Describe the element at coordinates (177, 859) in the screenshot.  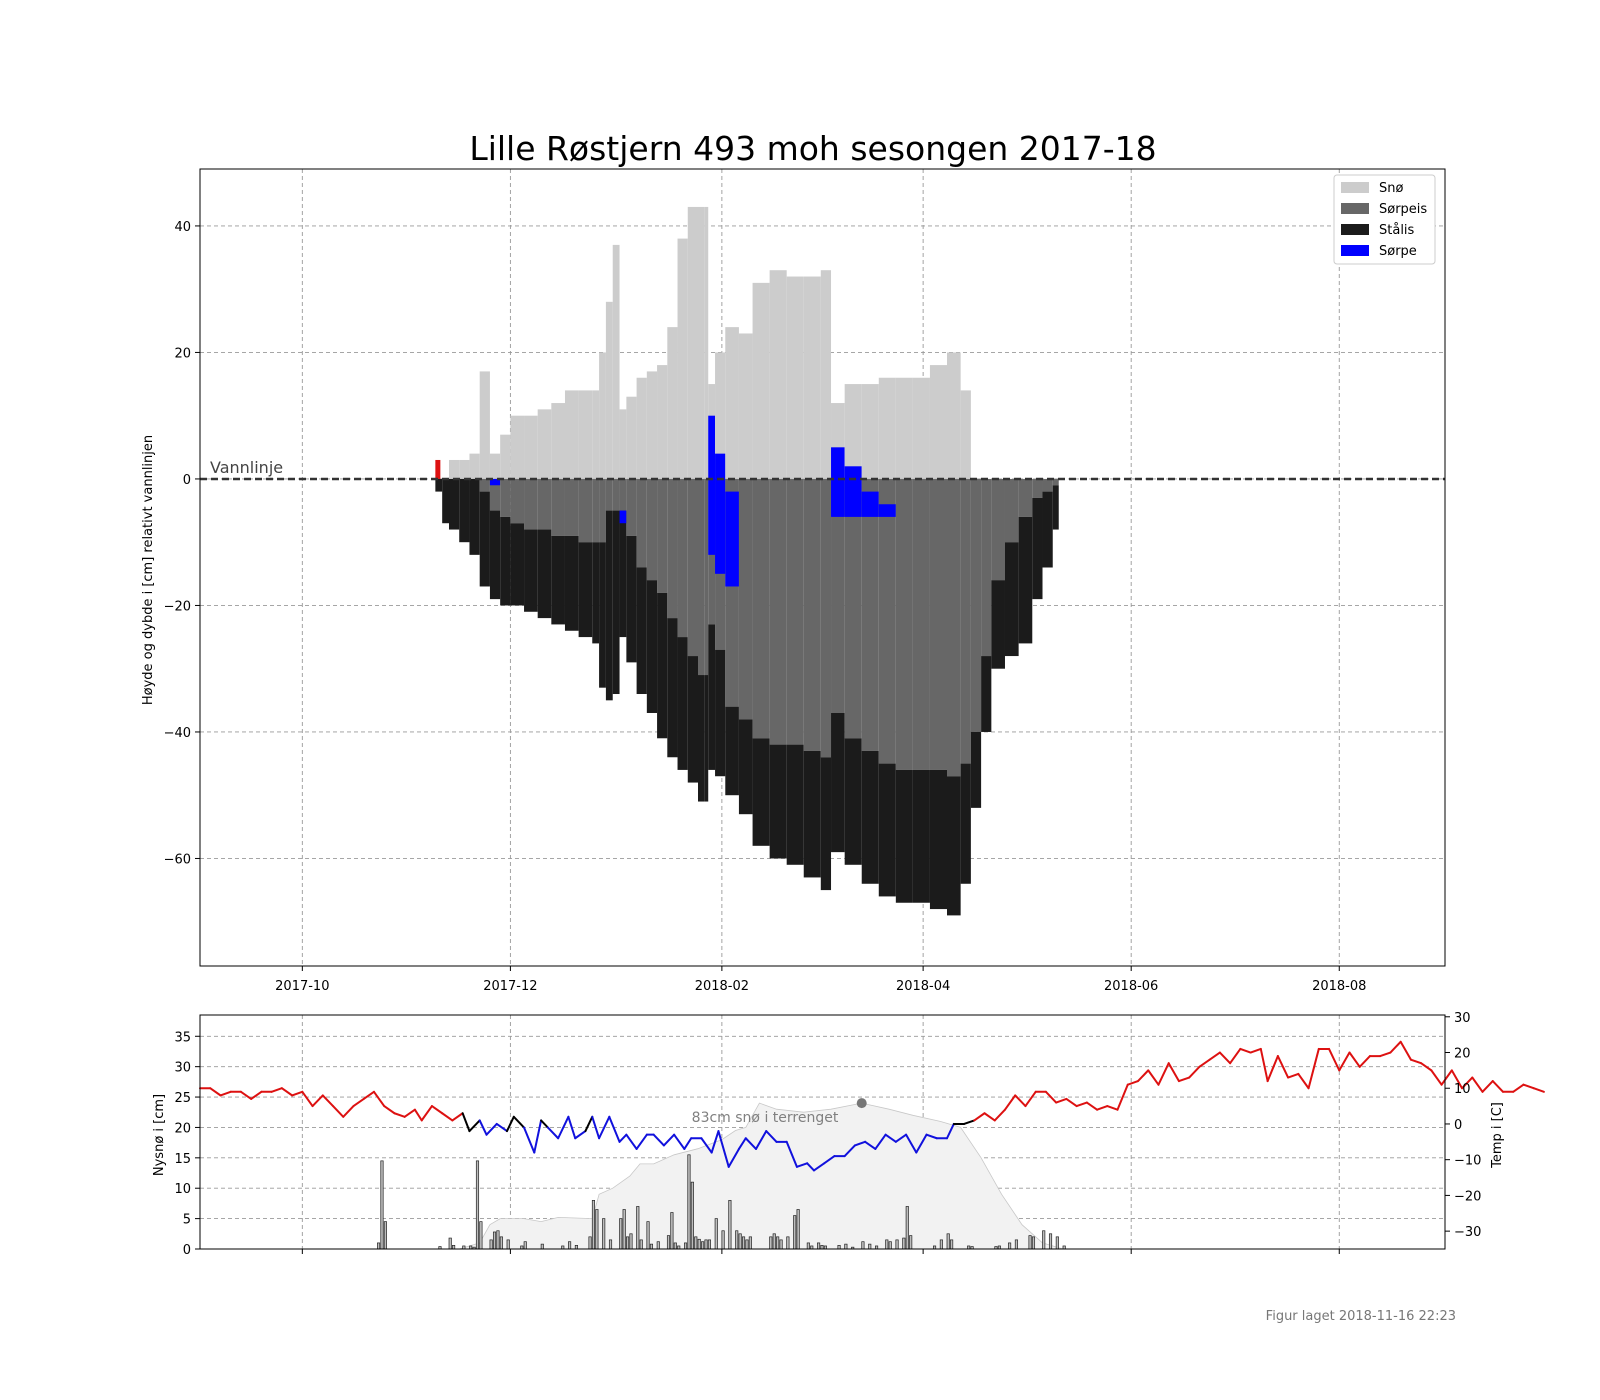
I see `main-y-tick-label: −60` at that location.